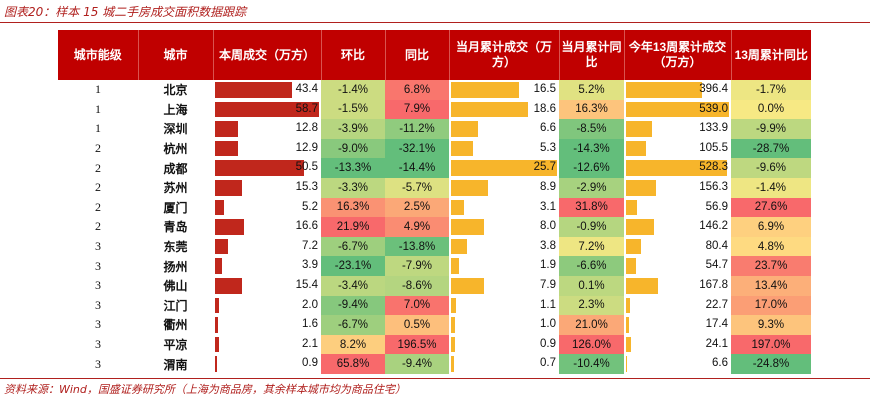 The image size is (870, 404). I want to click on table-row: 2 成都 50.5 -13.3% -14.4% 25.7 -12.6% 528.3 -9.6%, so click(434, 168).